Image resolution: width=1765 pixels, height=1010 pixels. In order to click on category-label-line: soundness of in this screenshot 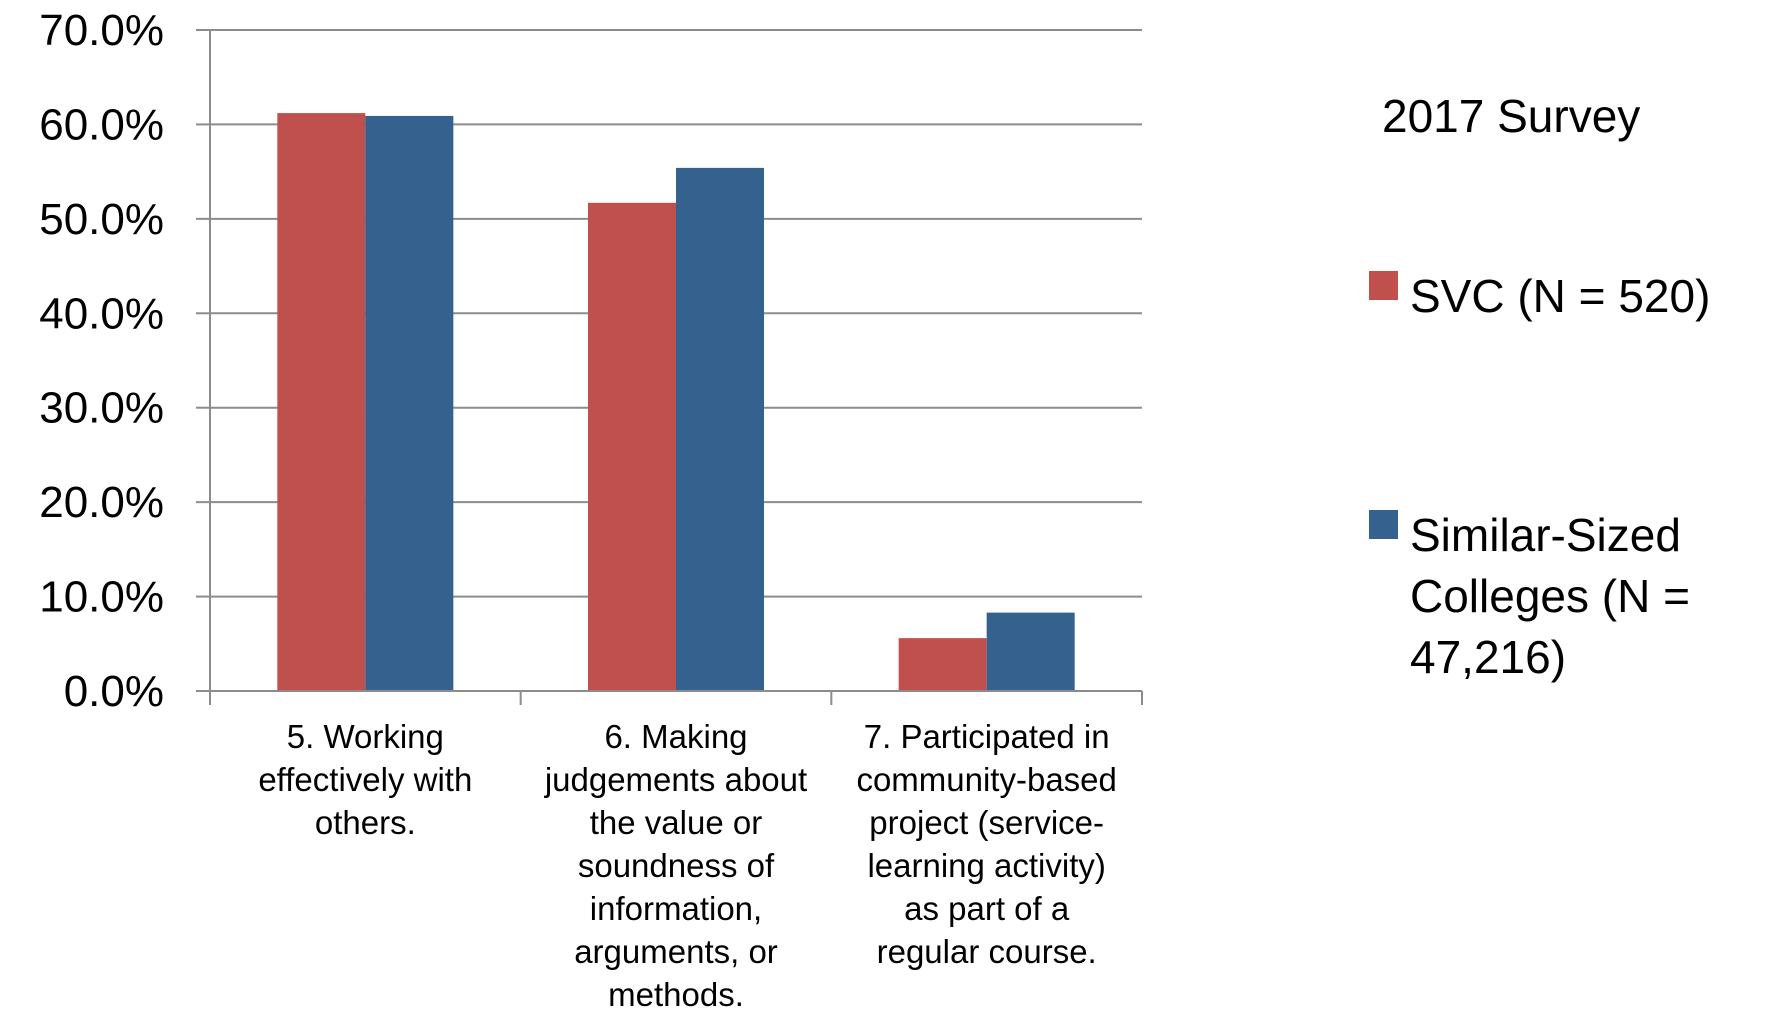, I will do `click(676, 865)`.